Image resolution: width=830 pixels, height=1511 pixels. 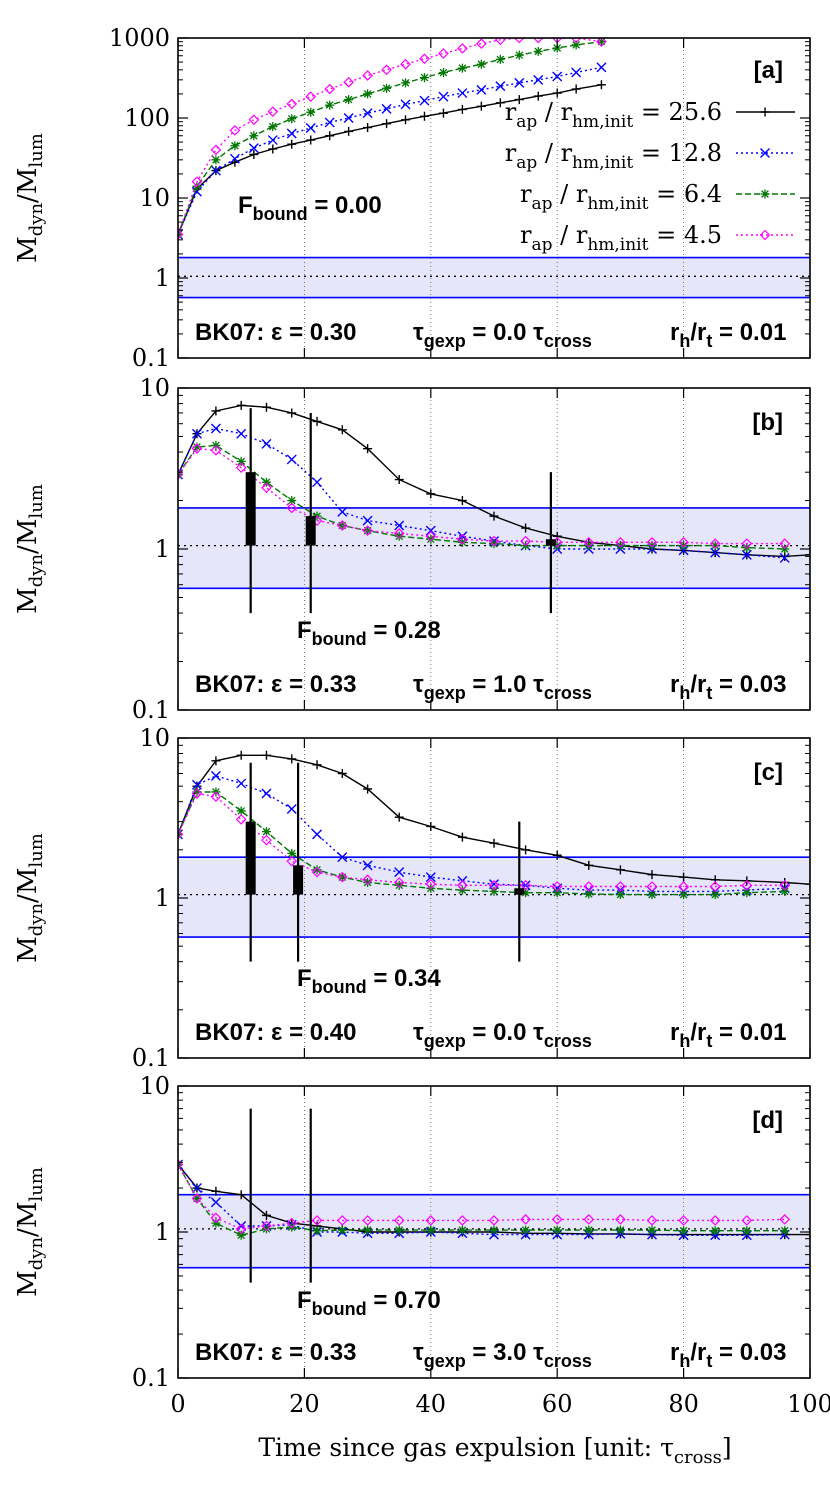 I want to click on bk07-label: BK07: ε = 0.40, so click(x=275, y=1032).